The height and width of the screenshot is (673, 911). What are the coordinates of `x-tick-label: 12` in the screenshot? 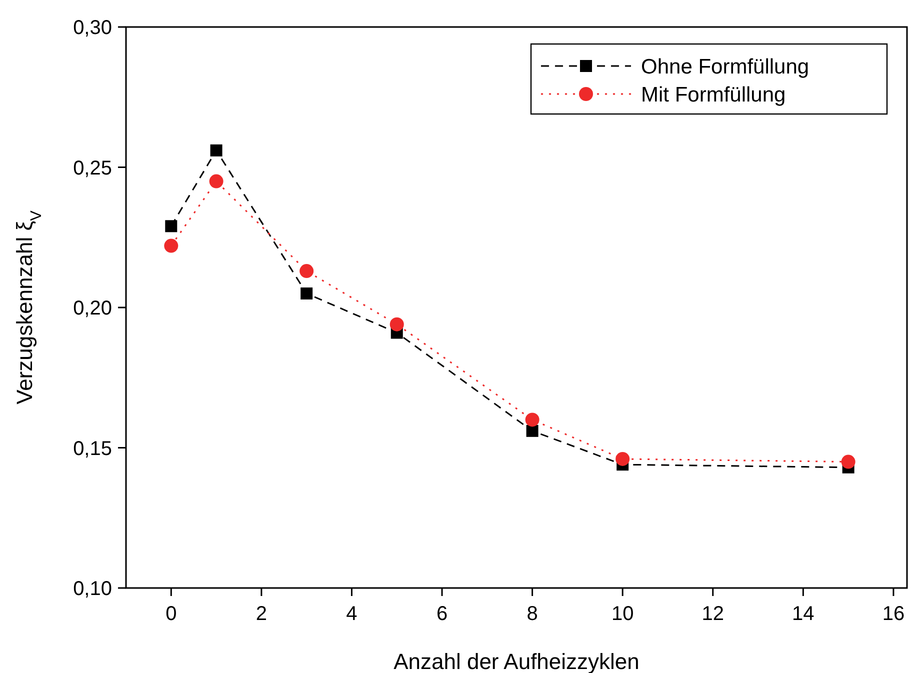 It's located at (713, 614).